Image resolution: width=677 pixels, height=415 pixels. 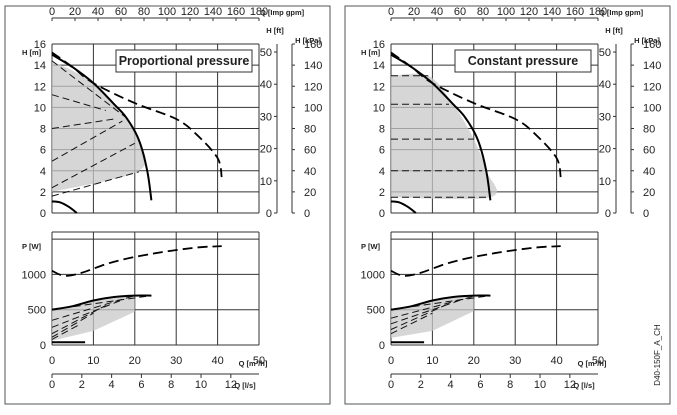 I want to click on q-m3h-tick-label: 30, so click(x=515, y=361).